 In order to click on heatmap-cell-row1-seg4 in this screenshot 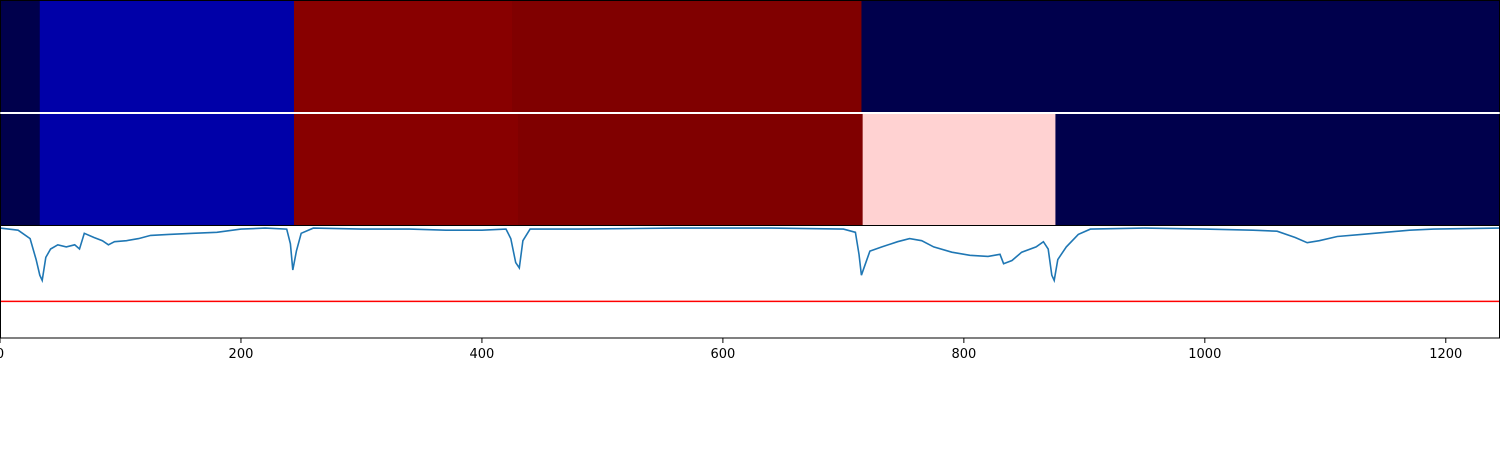, I will do `click(687, 56)`.